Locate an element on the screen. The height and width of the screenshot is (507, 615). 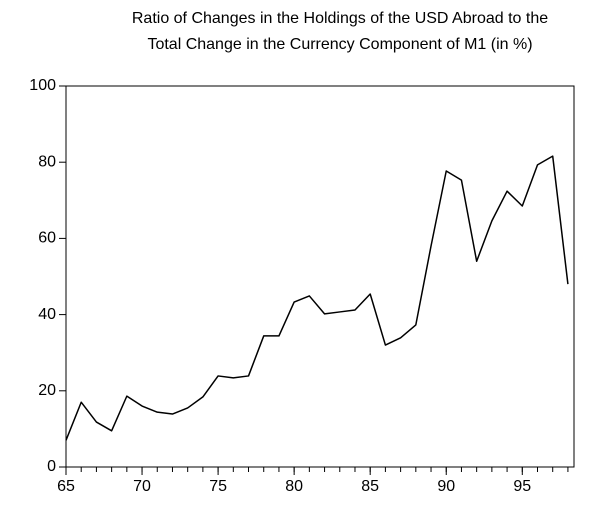
y-tick-label: 80 is located at coordinates (47, 161).